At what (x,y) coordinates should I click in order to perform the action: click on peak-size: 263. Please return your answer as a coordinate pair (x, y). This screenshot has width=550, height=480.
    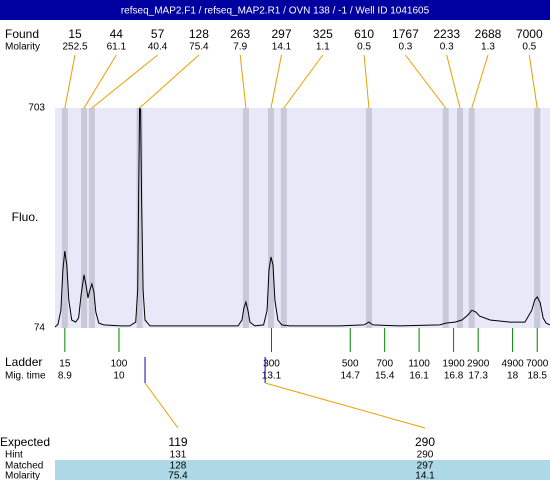
    Looking at the image, I should click on (240, 34).